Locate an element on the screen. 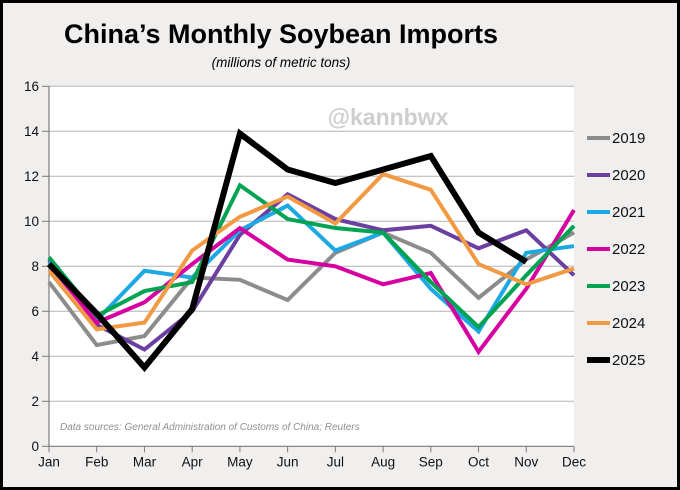 This screenshot has height=490, width=680. legend-item-2025: 2025 is located at coordinates (616, 360).